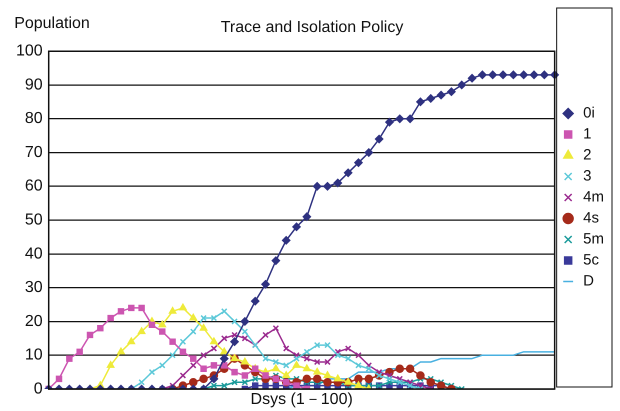  What do you see at coordinates (33, 152) in the screenshot?
I see `y-tick-label: 70` at bounding box center [33, 152].